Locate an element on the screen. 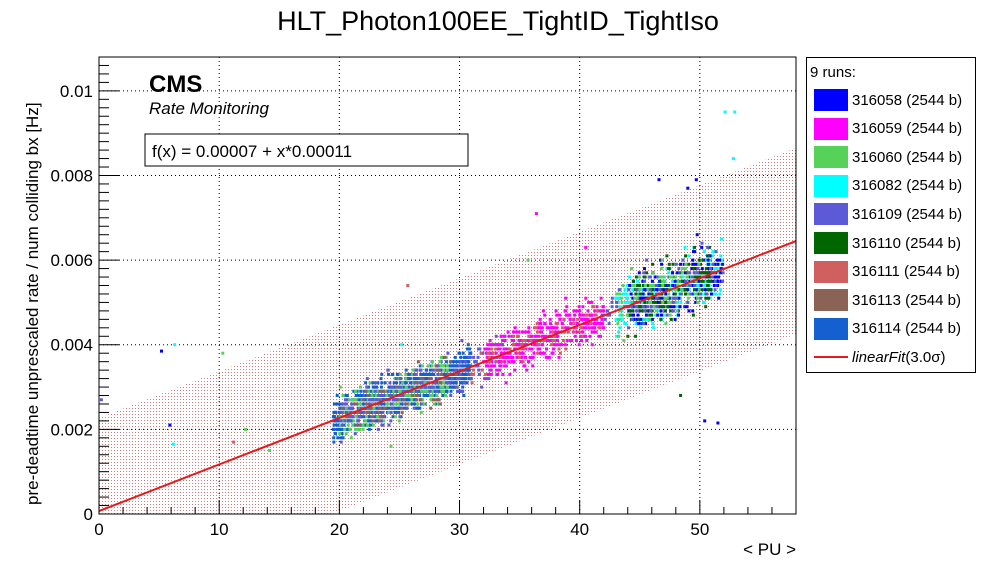 The image size is (996, 572). cms-label: CMS is located at coordinates (175, 84).